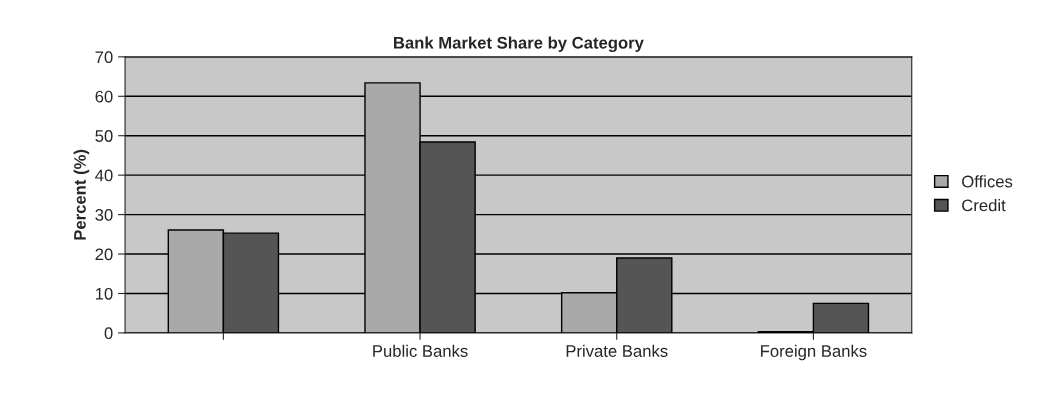 The width and height of the screenshot is (1042, 406). Describe the element at coordinates (814, 352) in the screenshot. I see `x-tick-label: Foreign Banks` at that location.